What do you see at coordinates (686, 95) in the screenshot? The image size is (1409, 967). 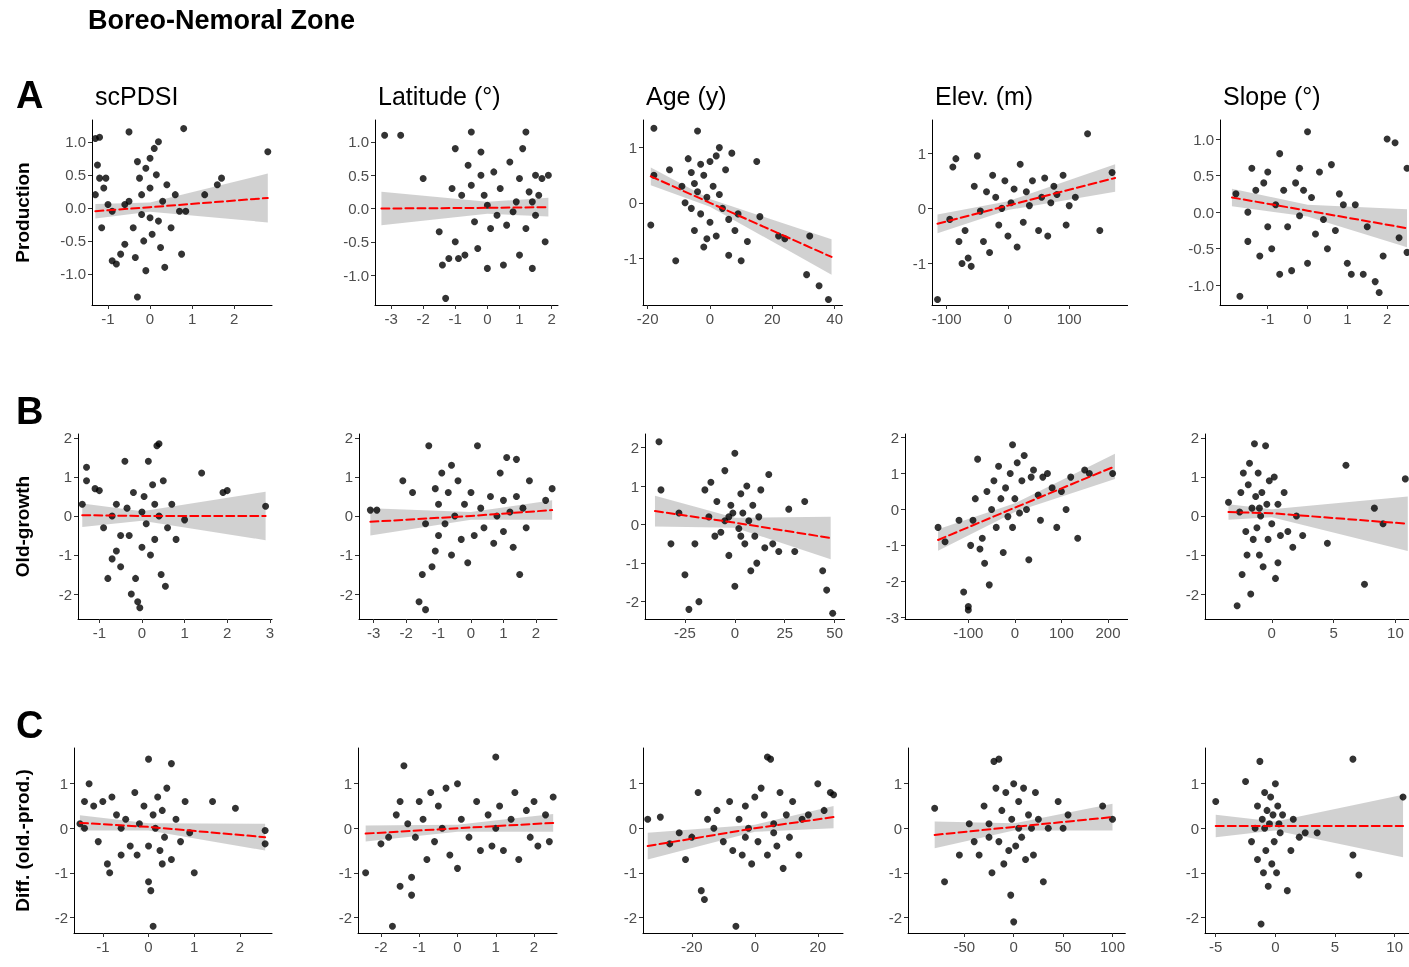 I see `chart-title: Age (y)` at bounding box center [686, 95].